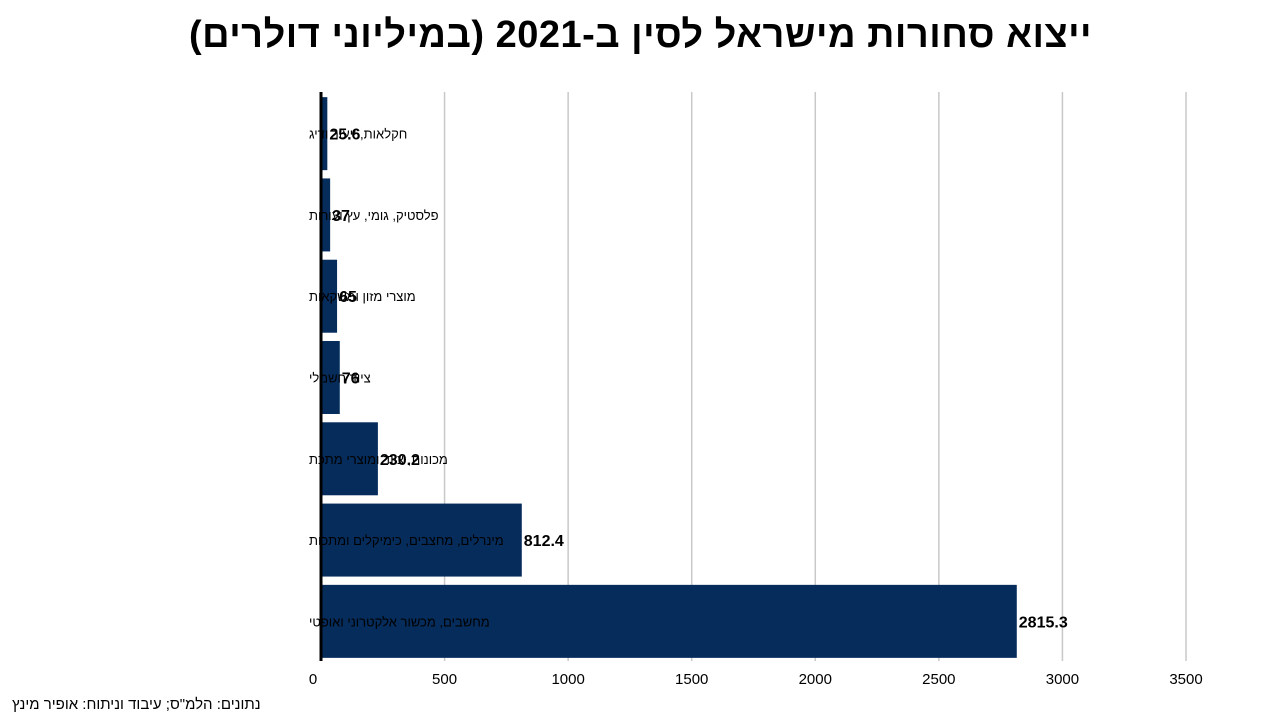 The width and height of the screenshot is (1281, 727). Describe the element at coordinates (1062, 679) in the screenshot. I see `x-tick-label: 3000` at that location.